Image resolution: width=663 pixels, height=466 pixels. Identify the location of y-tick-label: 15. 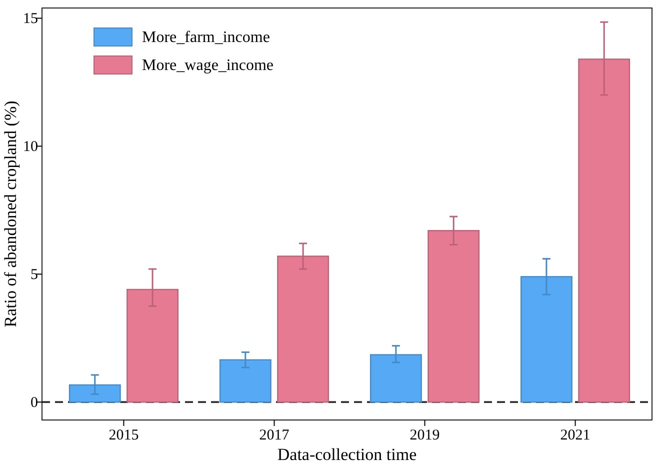
(30, 19).